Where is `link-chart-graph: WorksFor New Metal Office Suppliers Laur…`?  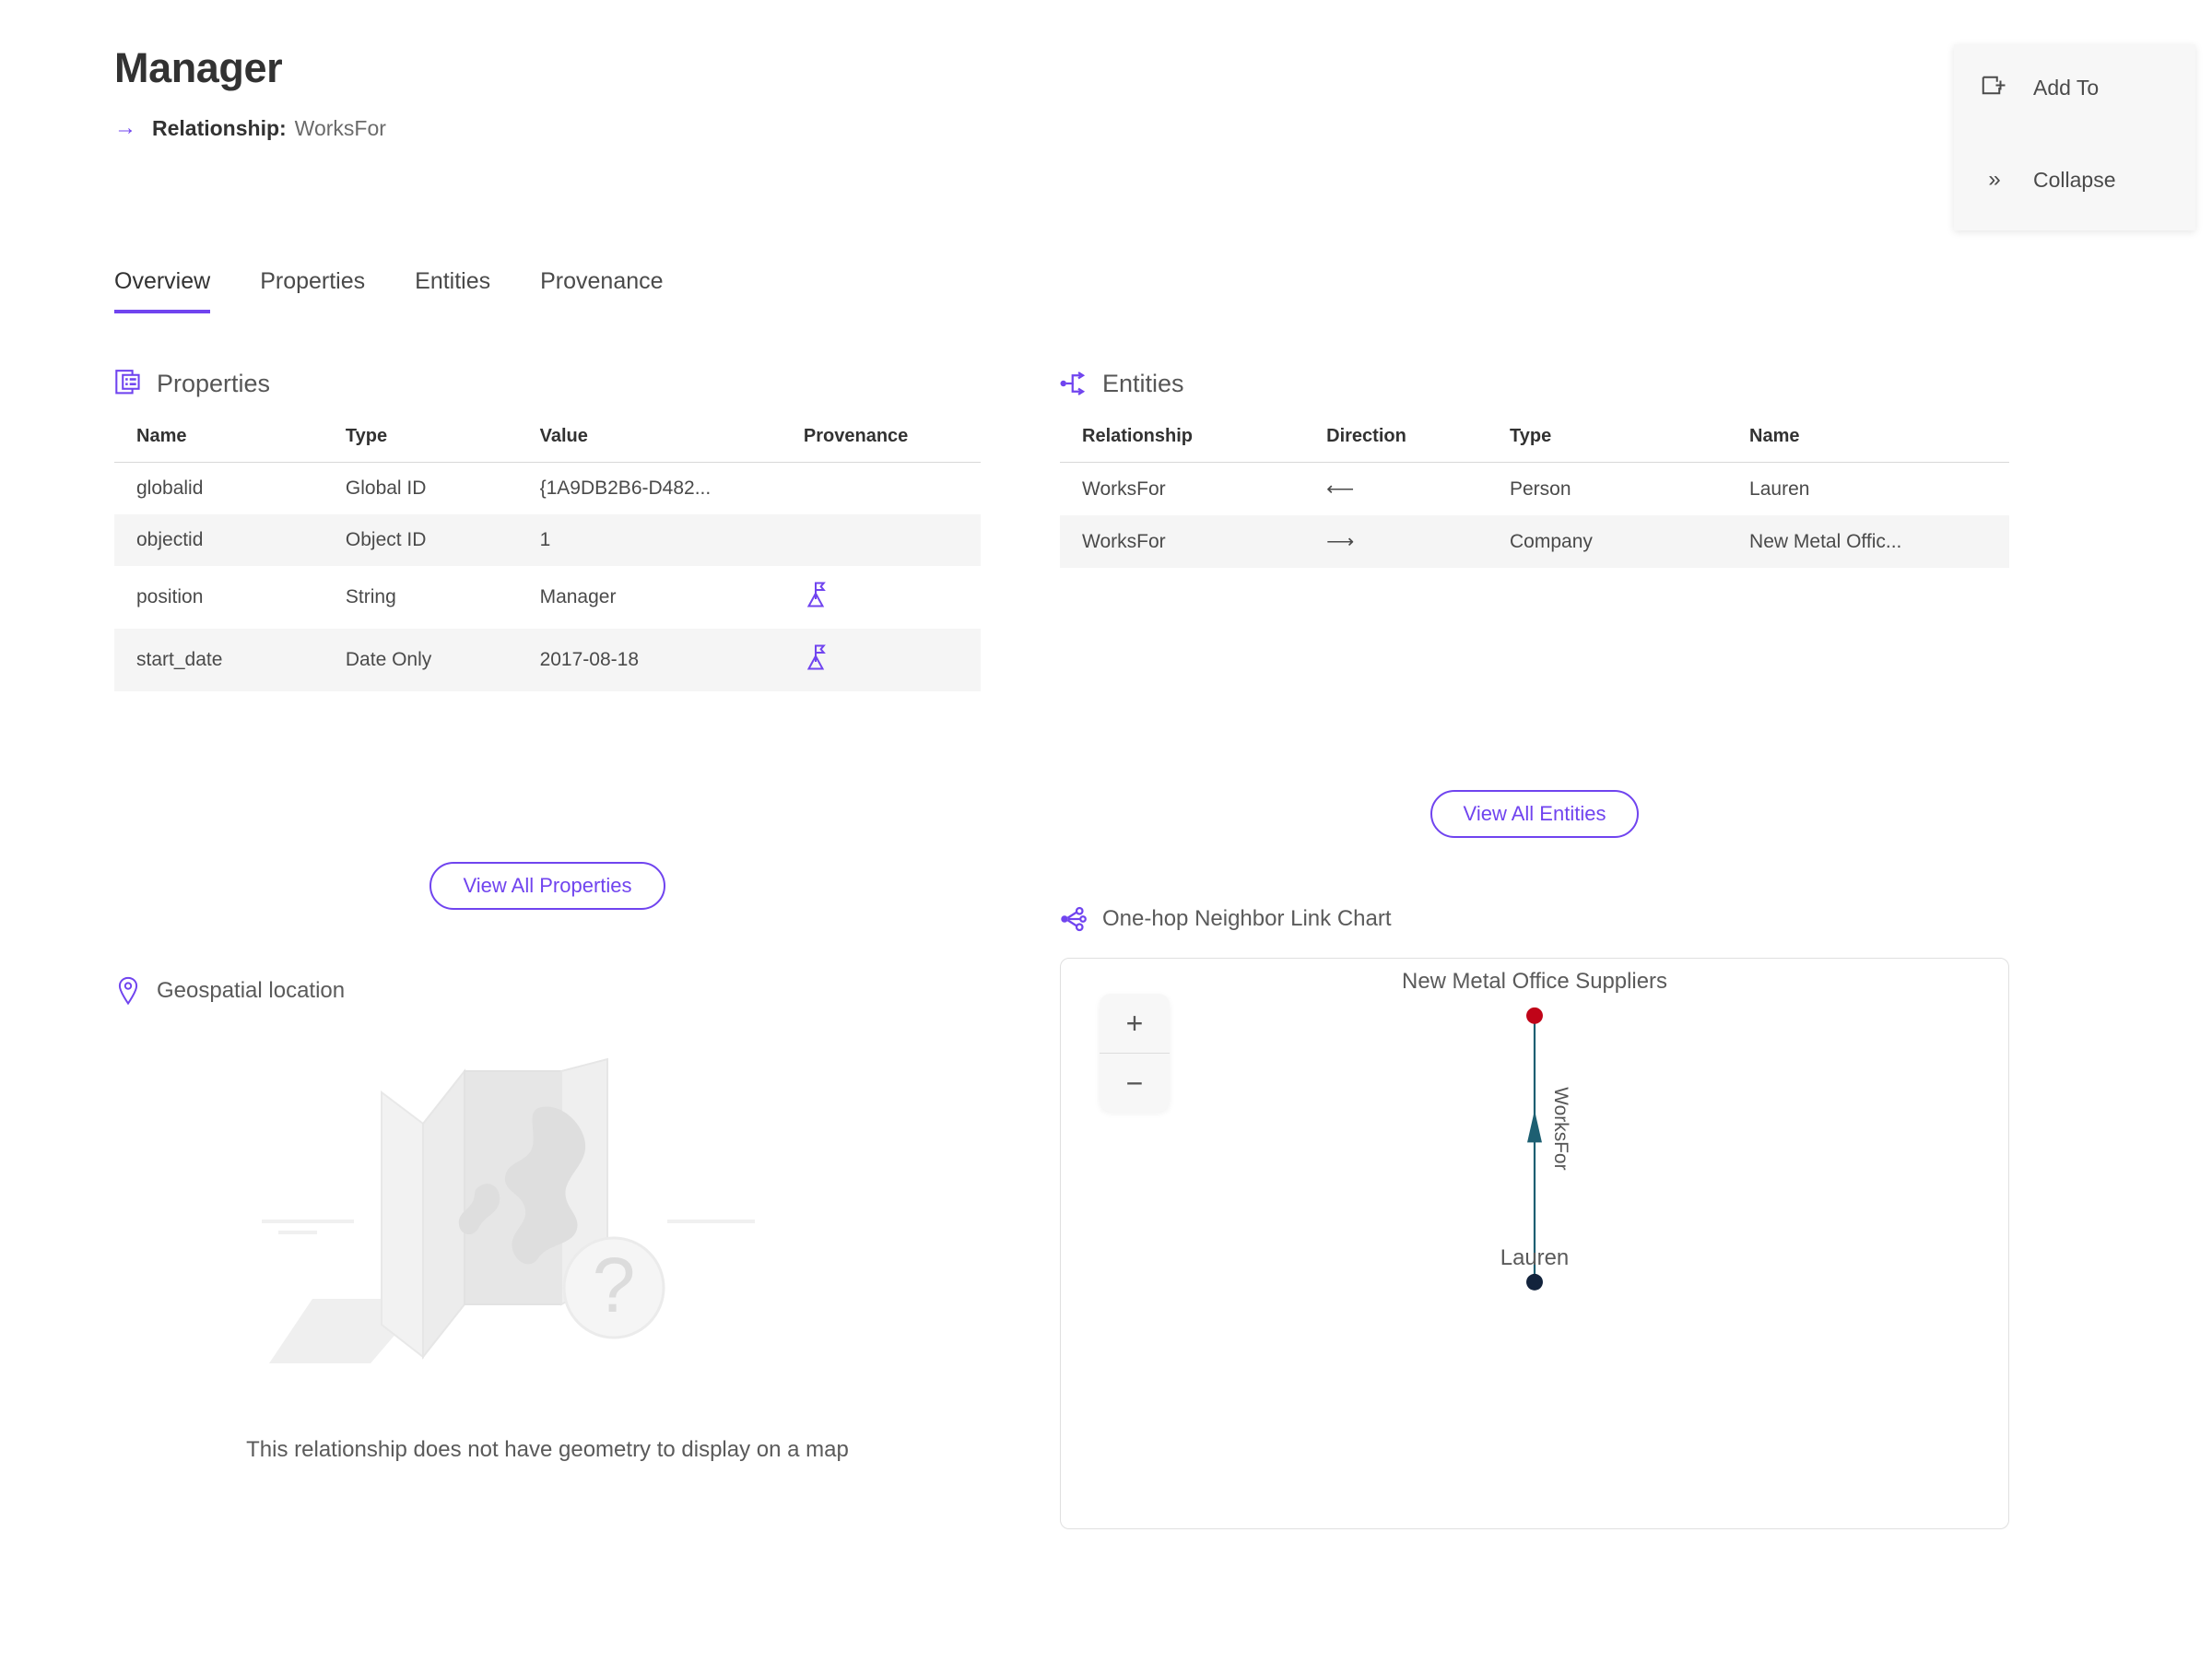
link-chart-graph: WorksFor New Metal Office Suppliers Laur… is located at coordinates (1534, 1243).